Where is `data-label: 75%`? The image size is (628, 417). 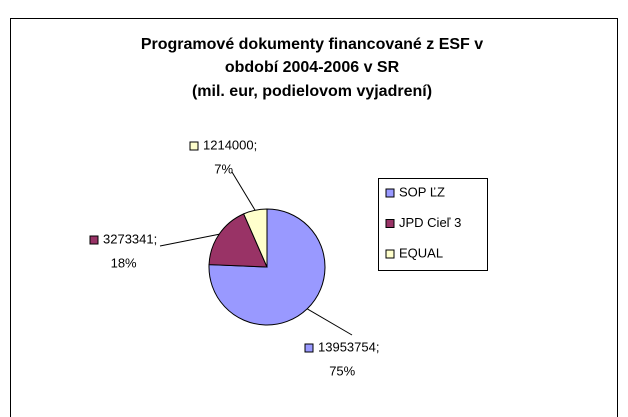
data-label: 75% is located at coordinates (342, 370).